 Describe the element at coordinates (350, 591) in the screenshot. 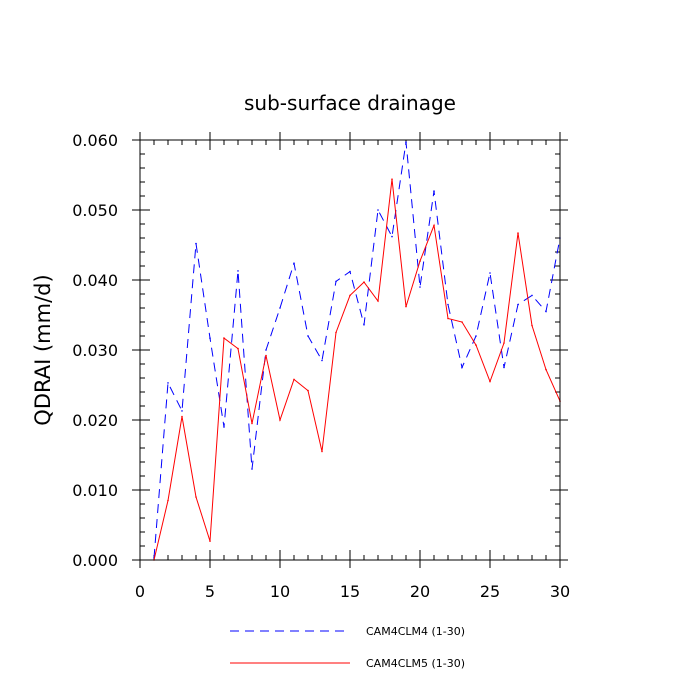

I see `x-tick-label: 15` at that location.